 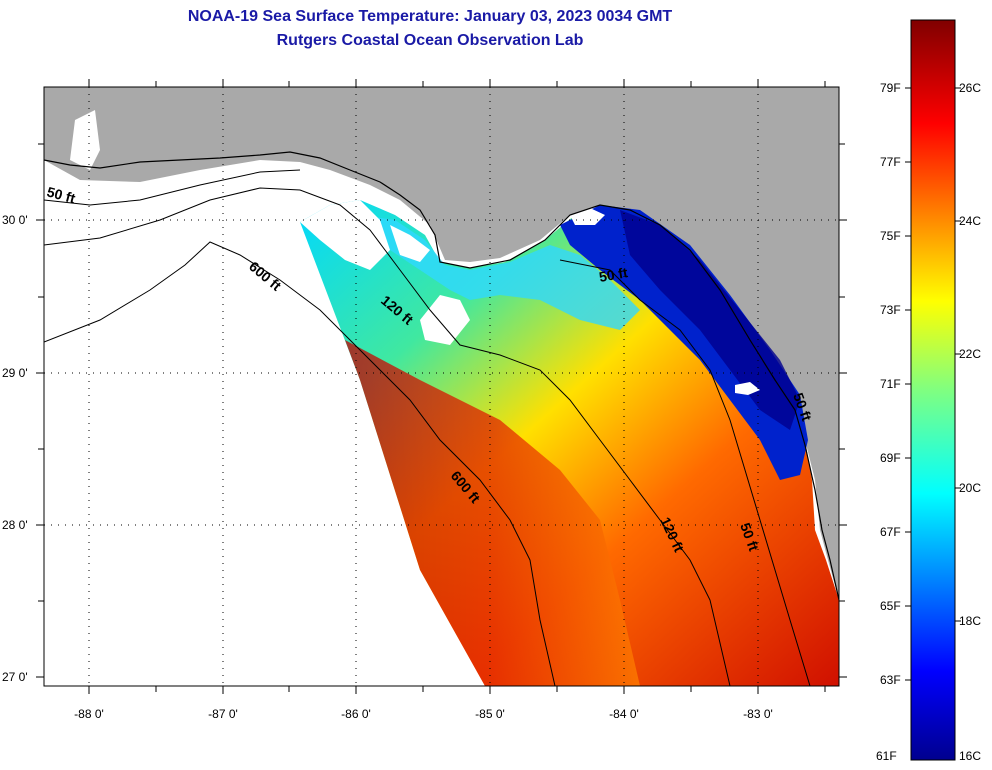 What do you see at coordinates (970, 621) in the screenshot?
I see `cb-c-18: 18C` at bounding box center [970, 621].